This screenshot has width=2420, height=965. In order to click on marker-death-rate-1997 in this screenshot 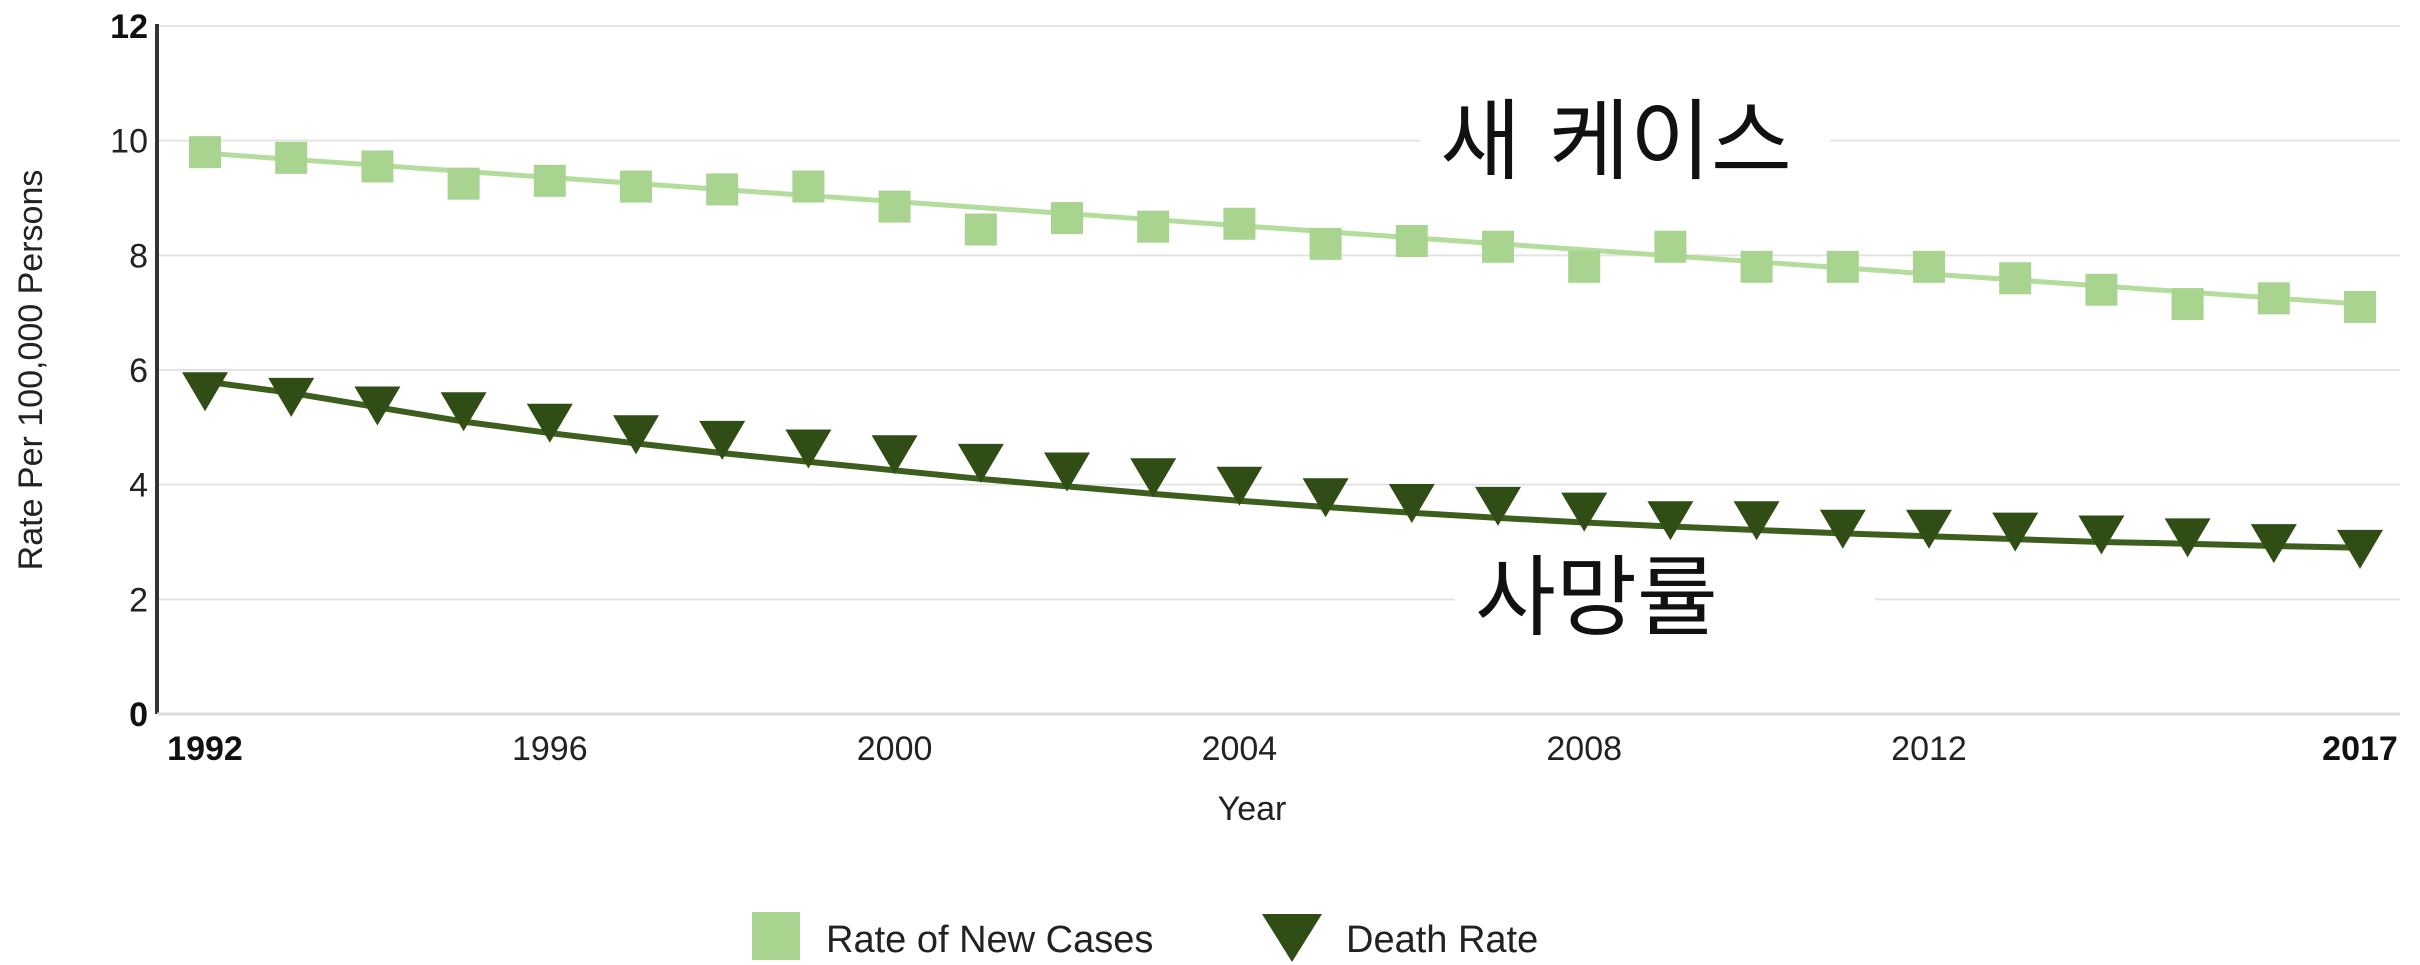, I will do `click(636, 435)`.